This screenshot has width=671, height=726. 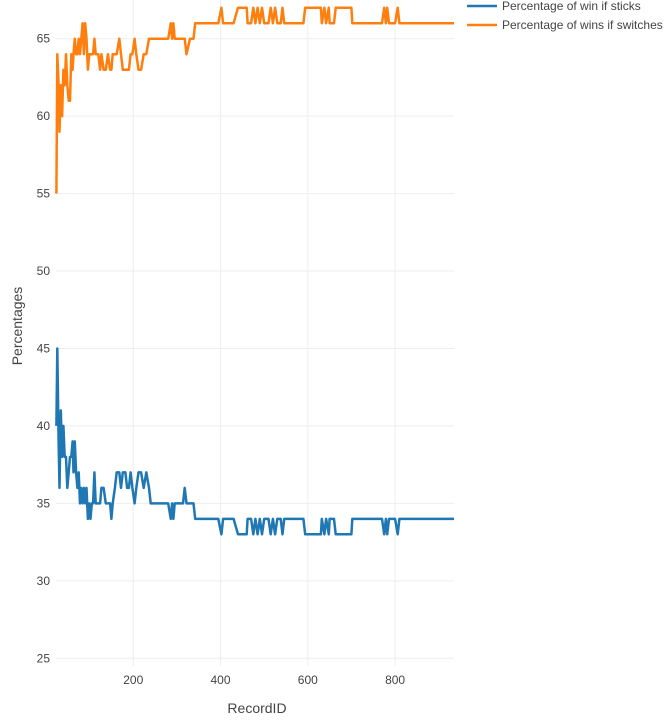 What do you see at coordinates (264, 680) in the screenshot?
I see `x-axis-ticks: 200 400 600 800` at bounding box center [264, 680].